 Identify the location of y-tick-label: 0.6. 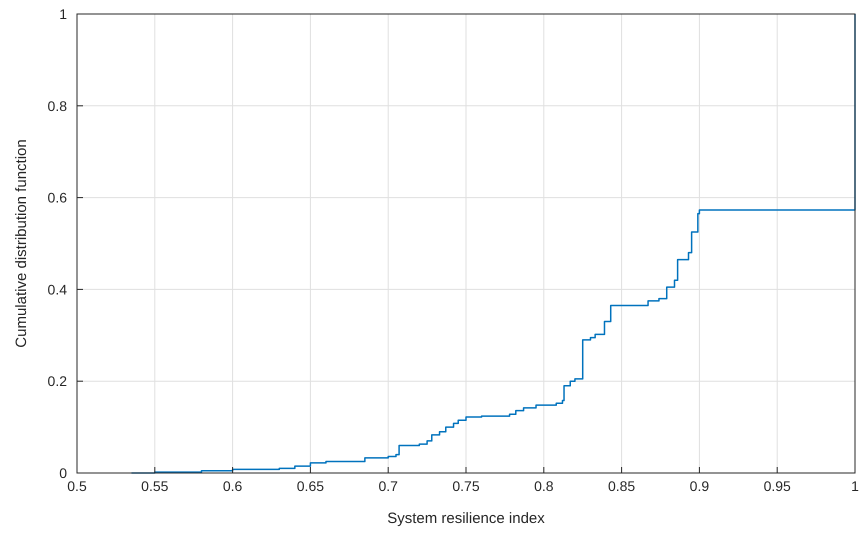
(58, 198).